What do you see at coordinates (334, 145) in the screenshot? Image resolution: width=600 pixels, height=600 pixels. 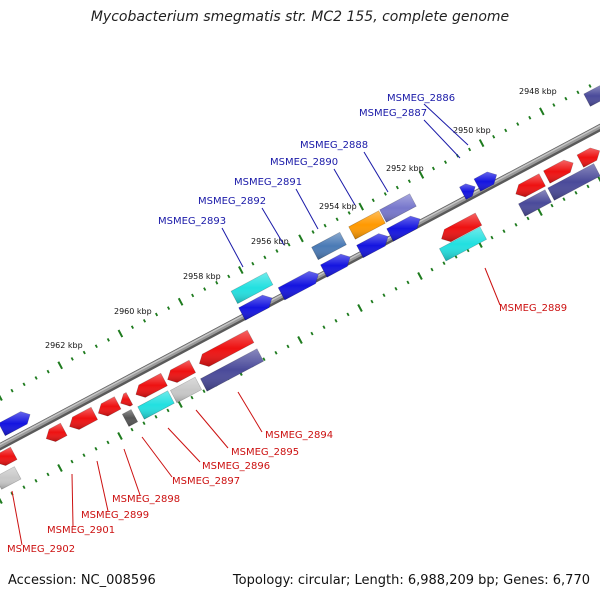 I see `gene-label-forward: MSMEG_2888` at bounding box center [334, 145].